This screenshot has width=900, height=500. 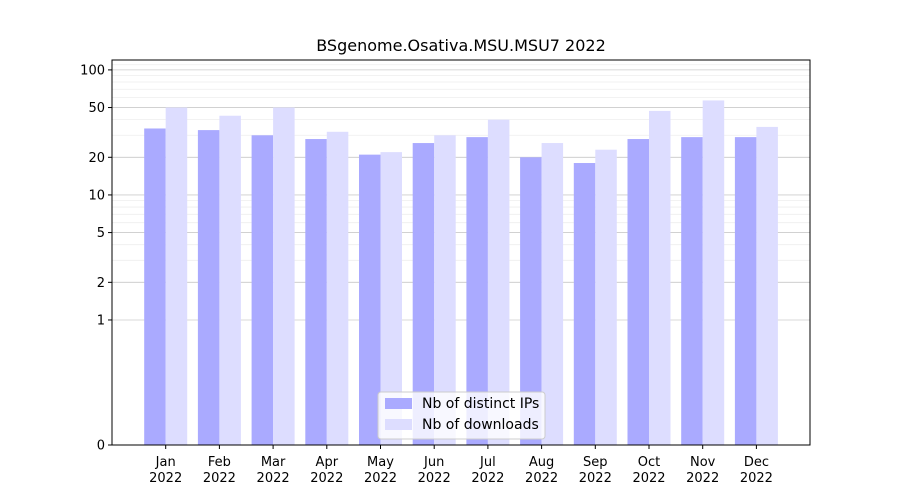 I want to click on legend-label-distinct-ips: Nb of distinct IPs, so click(x=480, y=404).